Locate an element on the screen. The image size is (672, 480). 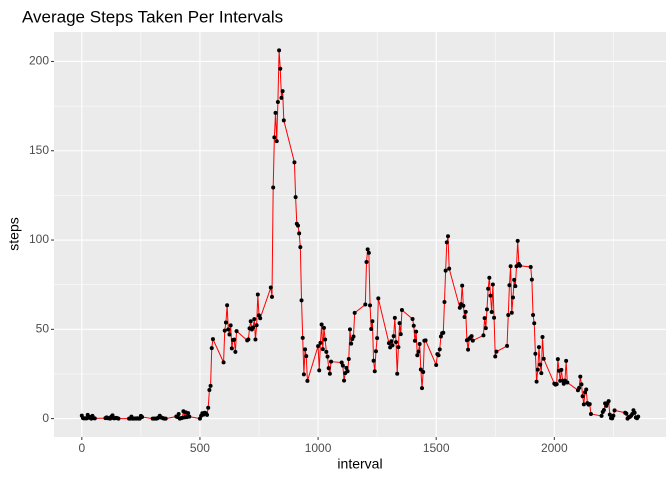
x-tick-label: 1500 is located at coordinates (436, 448).